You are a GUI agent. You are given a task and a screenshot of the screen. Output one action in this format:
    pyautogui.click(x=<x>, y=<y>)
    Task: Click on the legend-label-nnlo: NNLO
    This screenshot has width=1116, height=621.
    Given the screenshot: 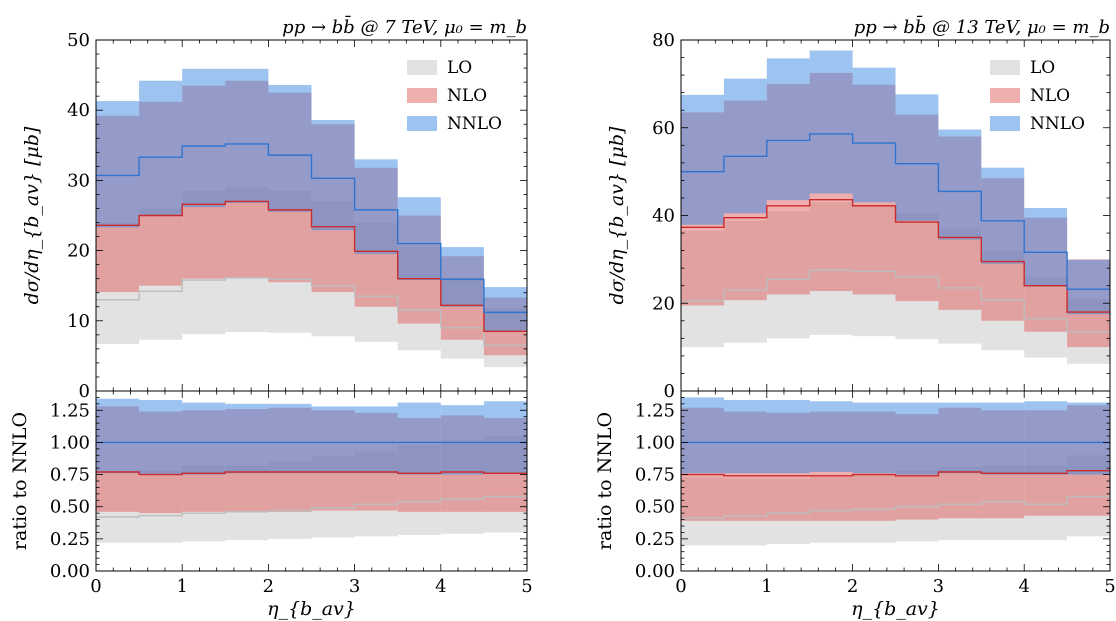 What is the action you would take?
    pyautogui.click(x=1057, y=124)
    